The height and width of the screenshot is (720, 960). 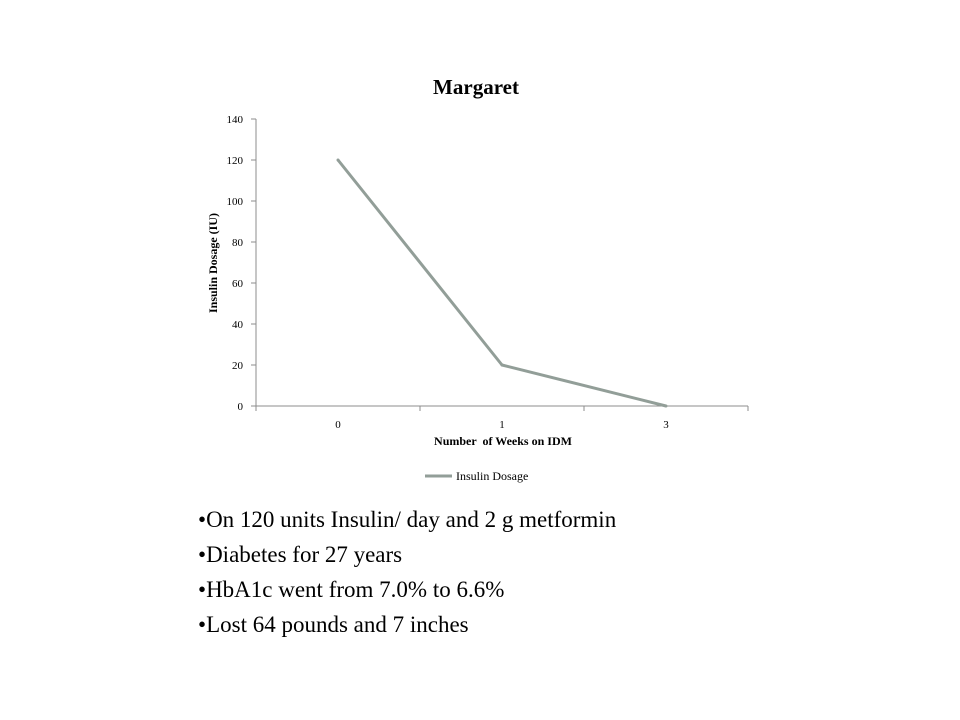 I want to click on x-axis: 0 1 3, so click(x=502, y=418).